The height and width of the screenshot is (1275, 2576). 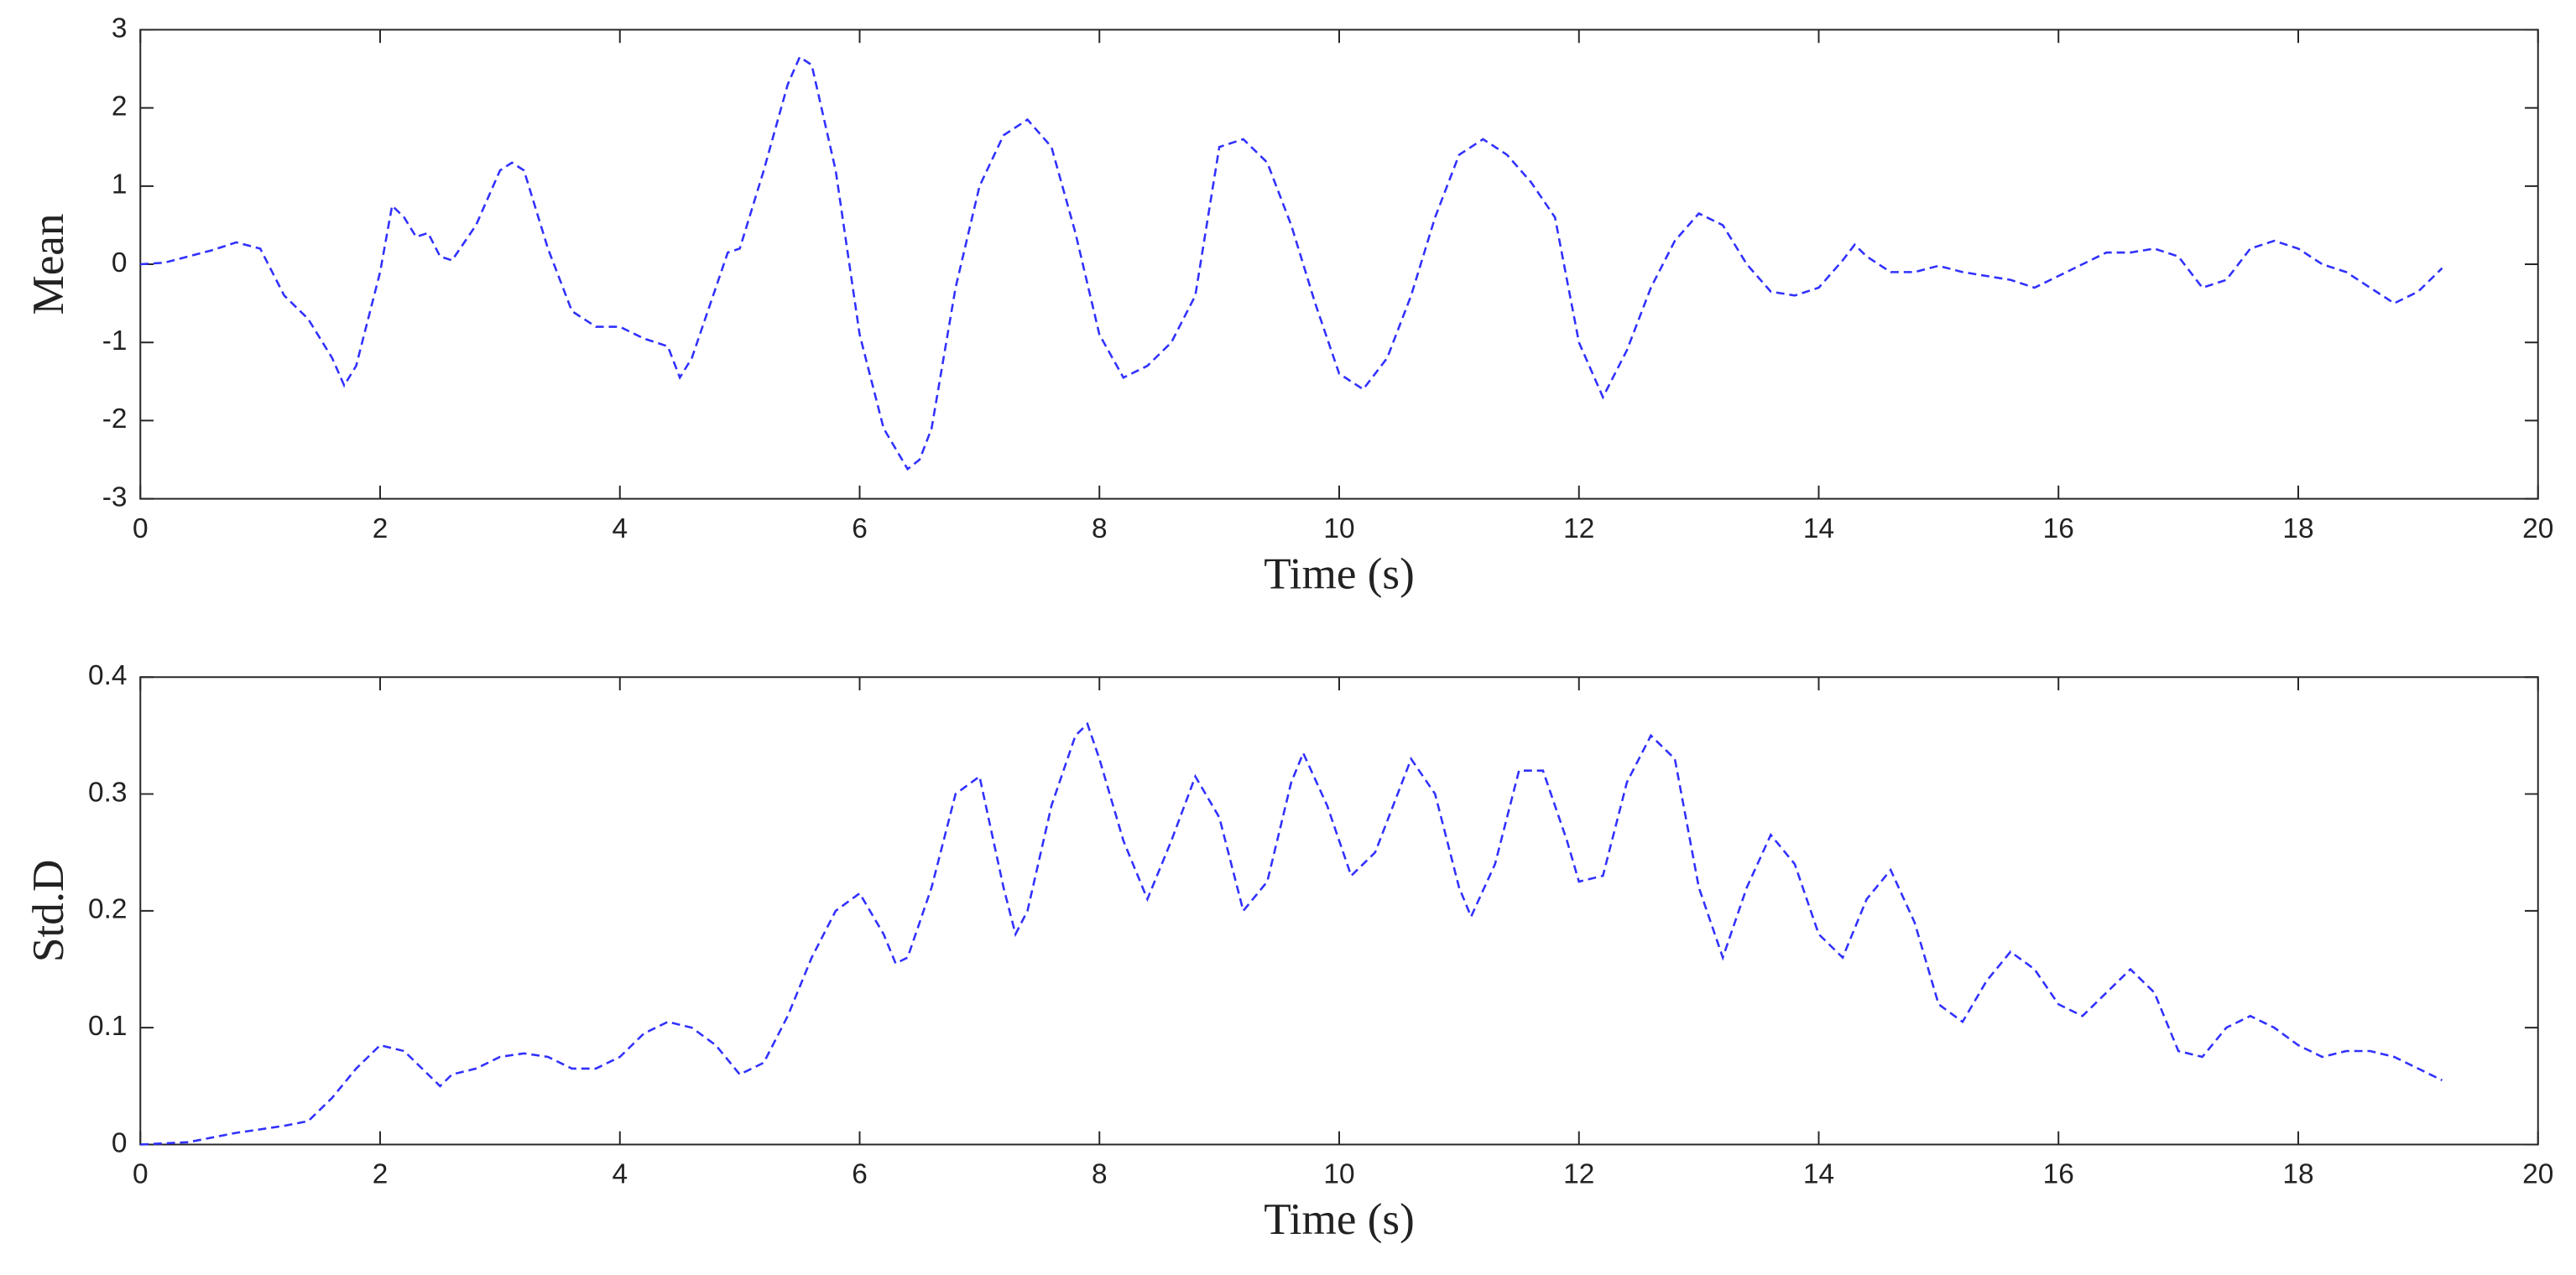 What do you see at coordinates (108, 675) in the screenshot?
I see `y-tick-label: 0.4` at bounding box center [108, 675].